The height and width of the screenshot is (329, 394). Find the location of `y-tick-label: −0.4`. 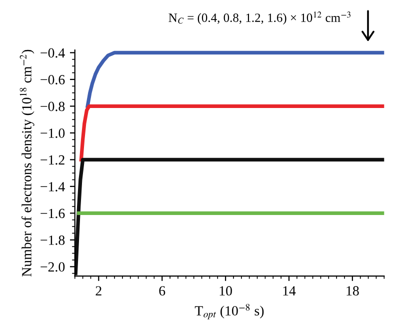

y-tick-label: −0.4 is located at coordinates (52, 53).